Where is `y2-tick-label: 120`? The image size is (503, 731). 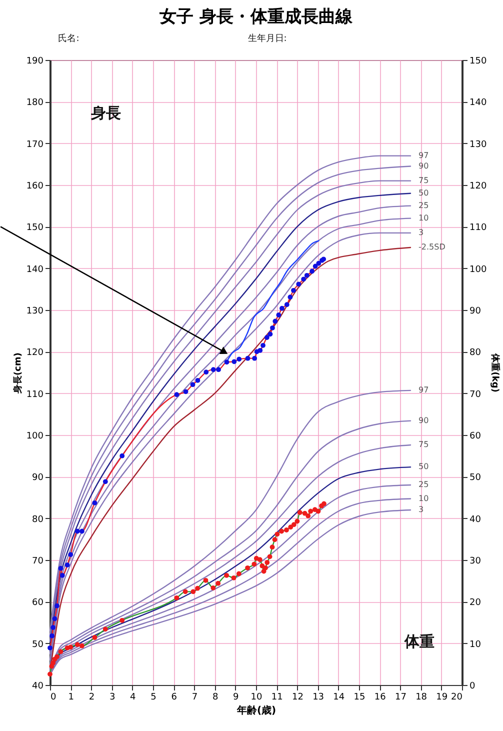
y2-tick-label: 120 is located at coordinates (478, 187).